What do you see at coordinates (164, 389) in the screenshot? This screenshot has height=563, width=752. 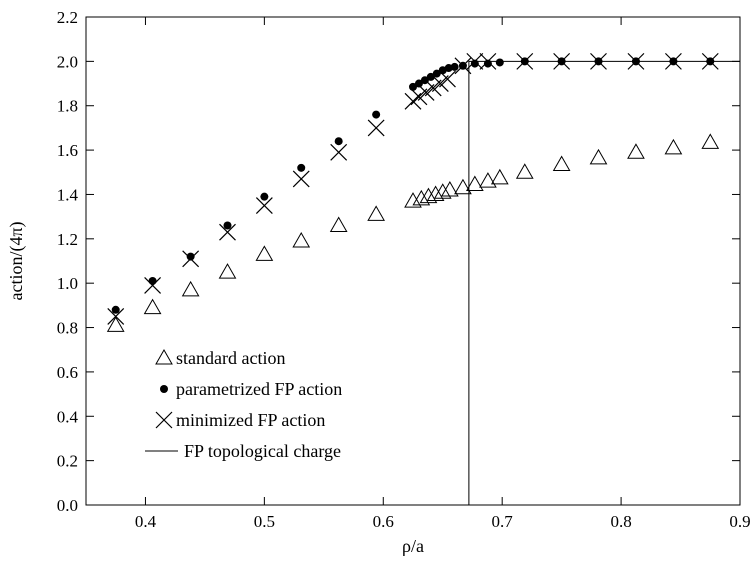 I see `legend-marker-parametrized-fp-action` at bounding box center [164, 389].